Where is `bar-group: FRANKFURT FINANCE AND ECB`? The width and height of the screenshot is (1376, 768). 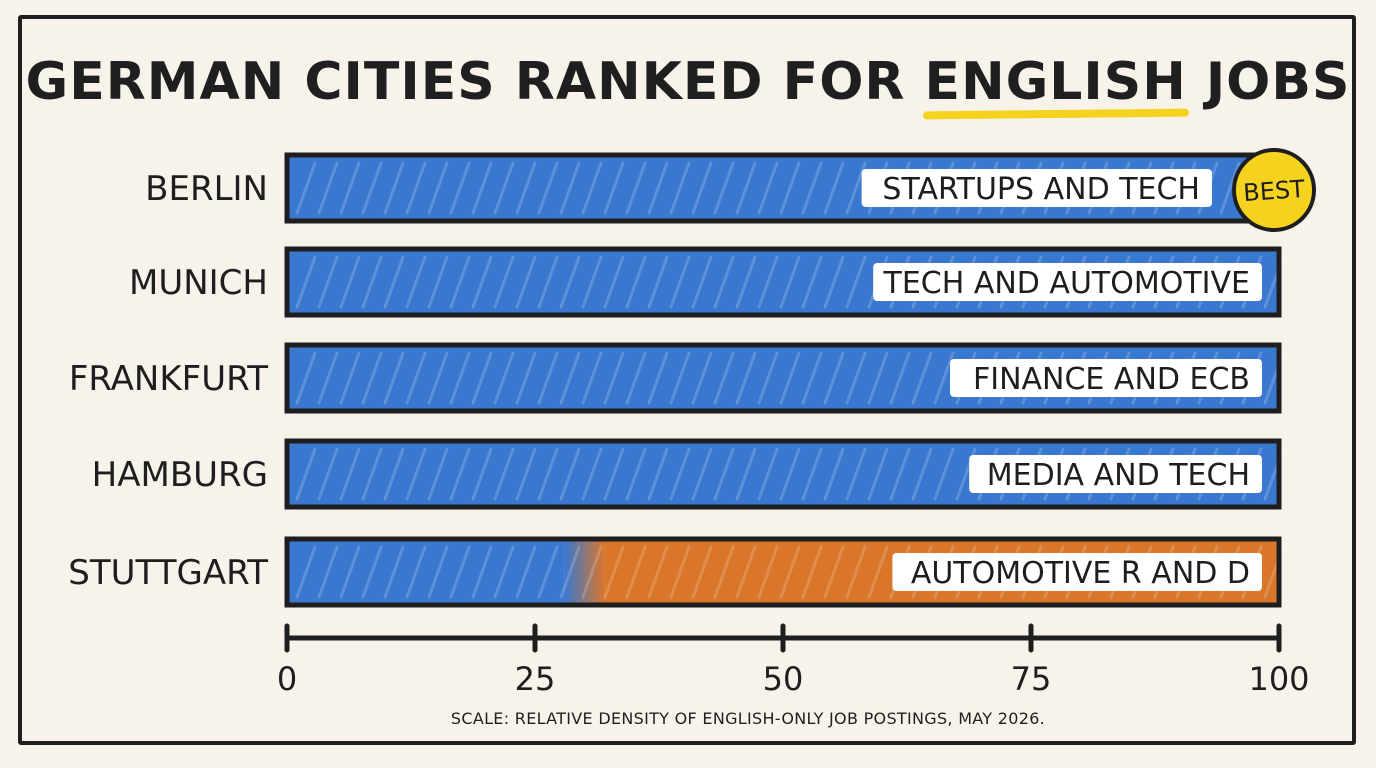 bar-group: FRANKFURT FINANCE AND ECB is located at coordinates (677, 378).